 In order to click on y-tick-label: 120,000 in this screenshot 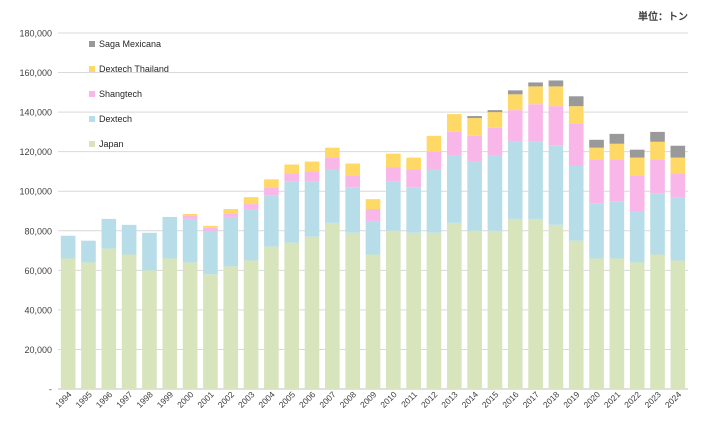, I will do `click(35, 152)`.